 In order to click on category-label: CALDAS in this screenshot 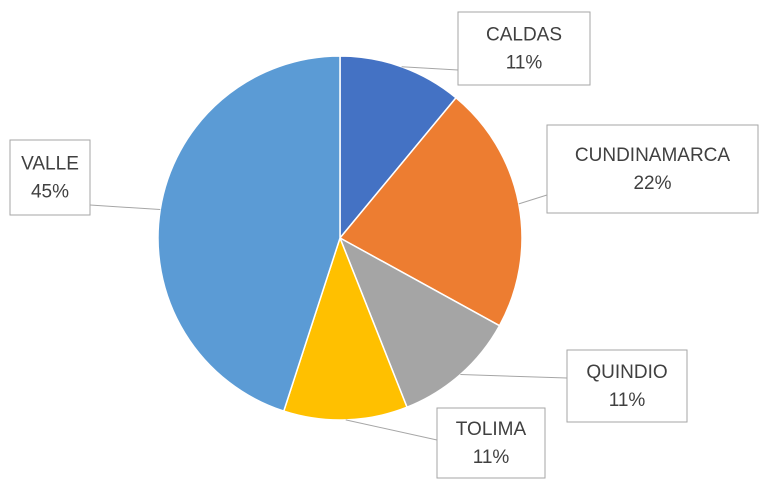, I will do `click(524, 35)`.